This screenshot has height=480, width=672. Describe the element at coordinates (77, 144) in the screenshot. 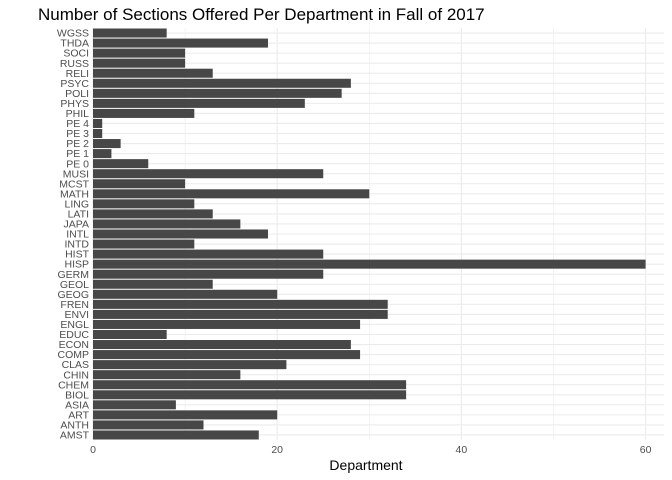

I see `y-tick-label: PE 2` at that location.